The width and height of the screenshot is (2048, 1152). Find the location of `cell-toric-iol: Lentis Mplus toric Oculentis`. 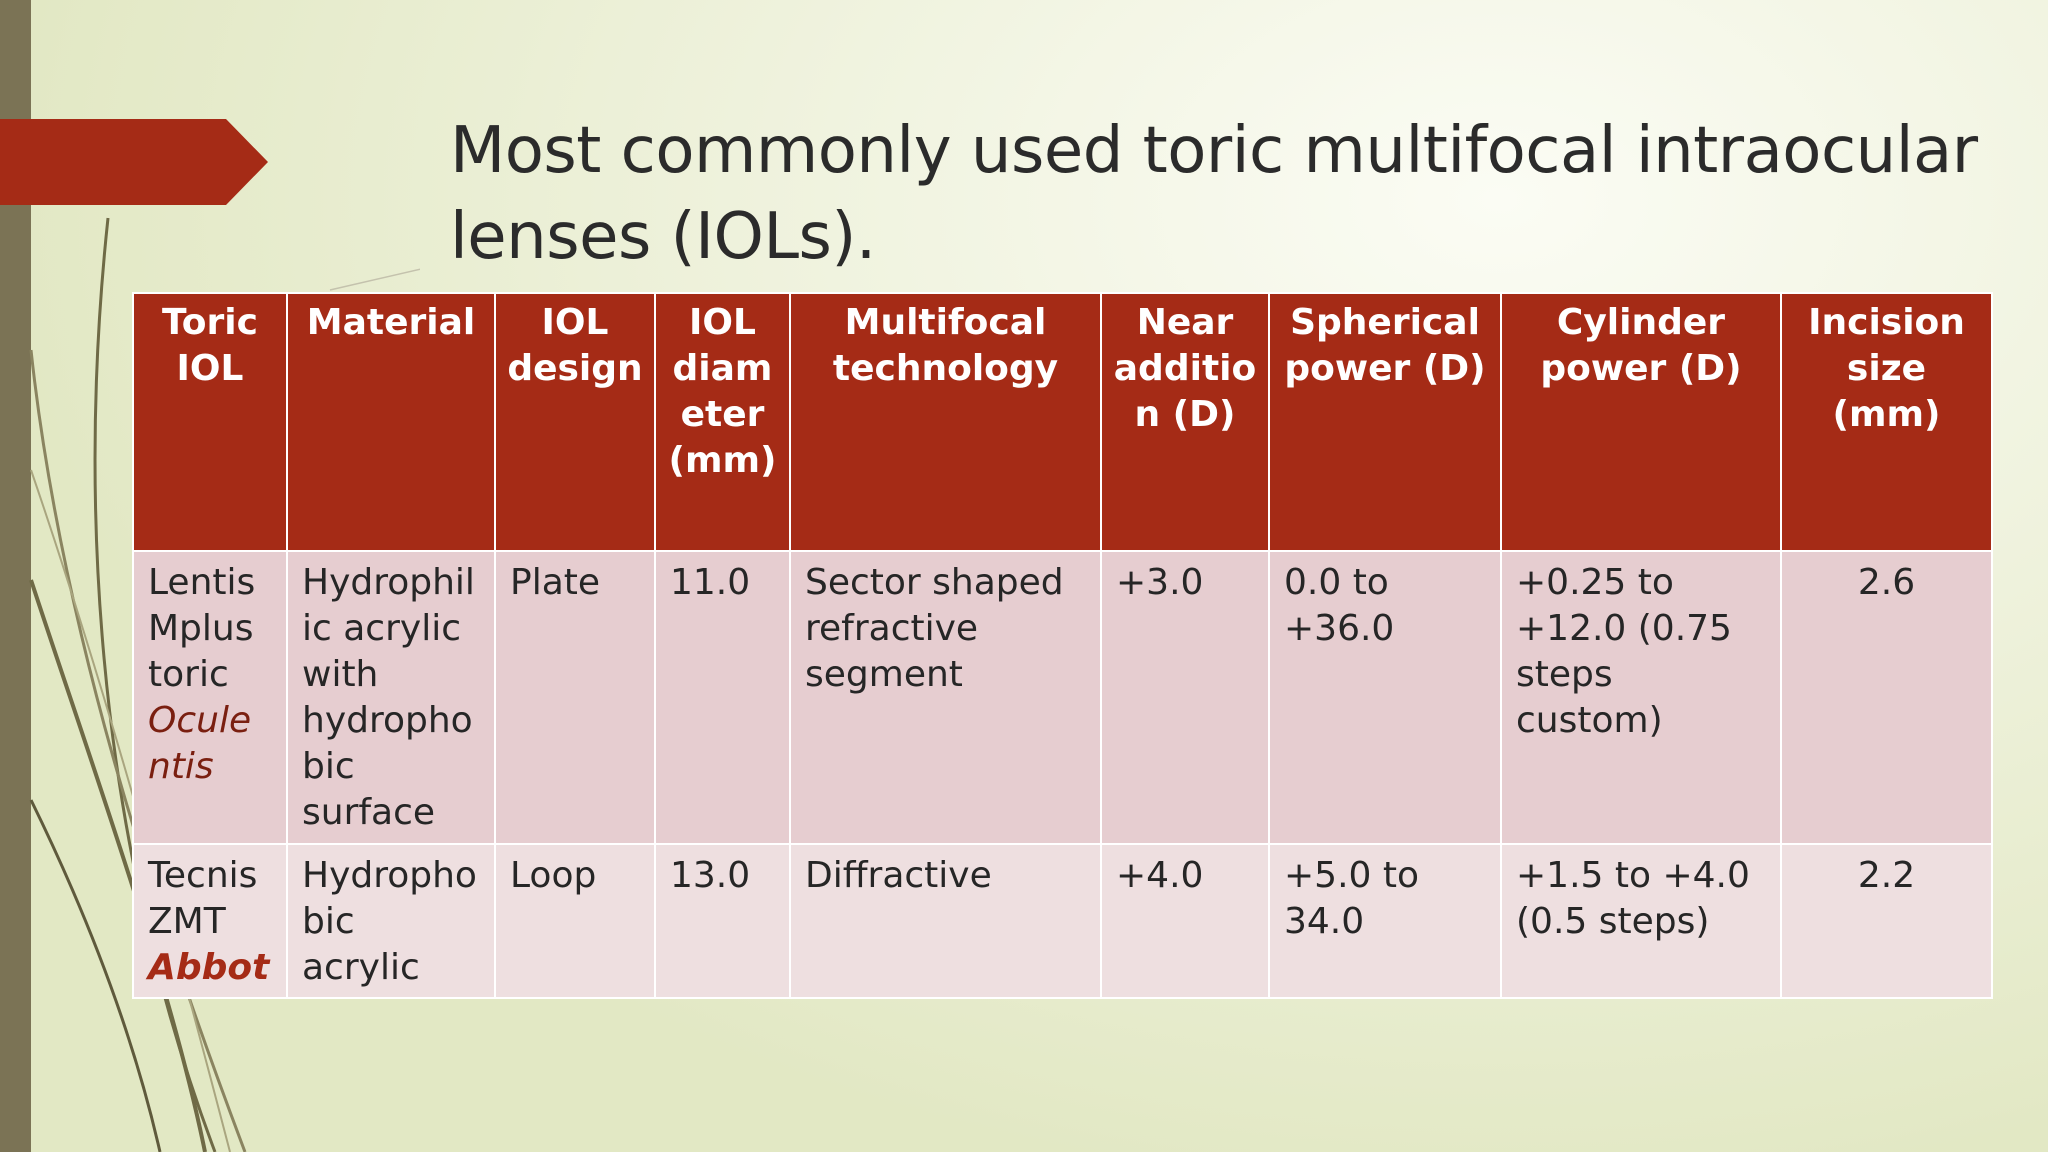

cell-toric-iol: Lentis Mplus toric Oculentis is located at coordinates (210, 697).